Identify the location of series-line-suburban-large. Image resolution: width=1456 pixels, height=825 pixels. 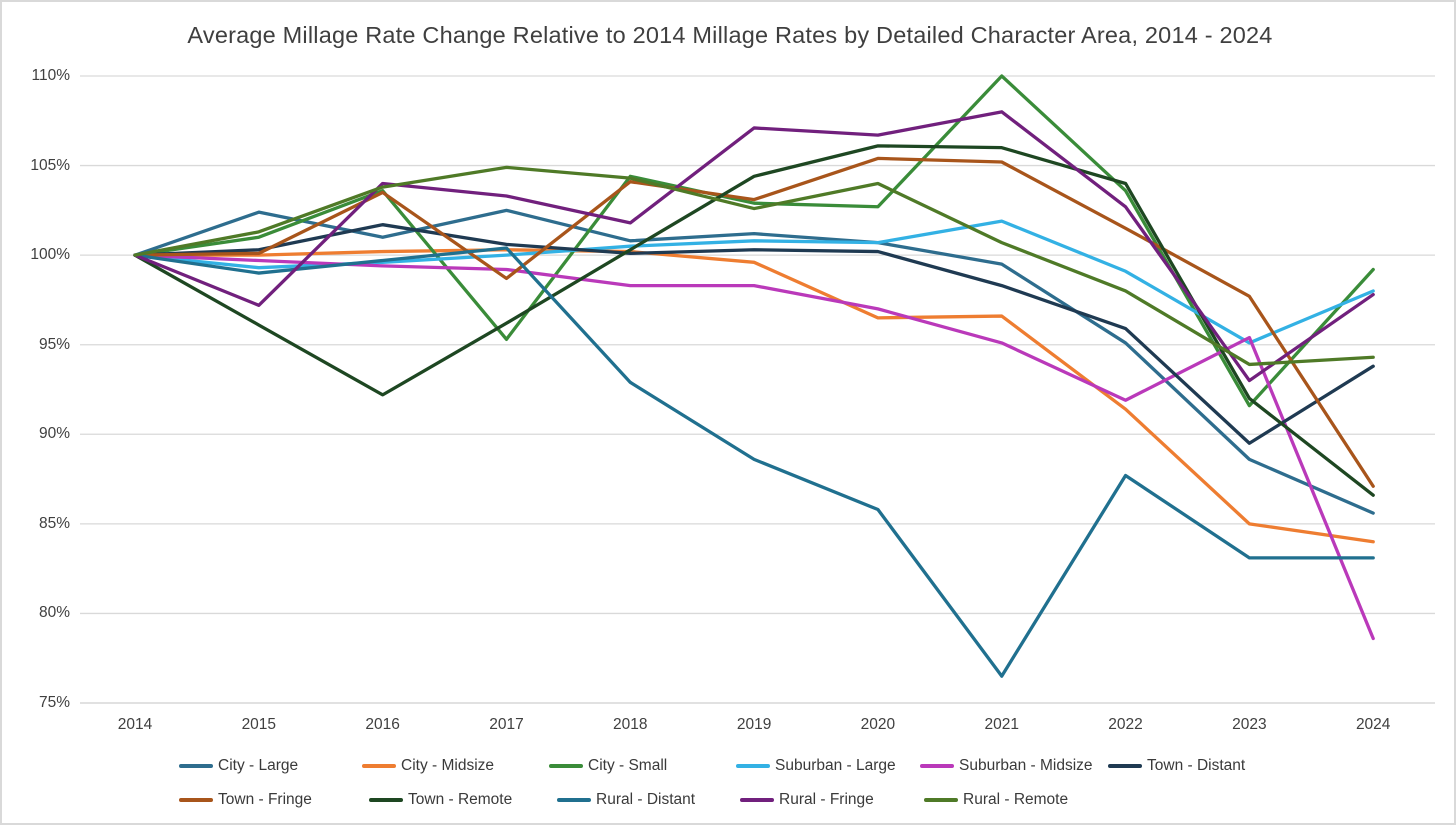
(754, 282).